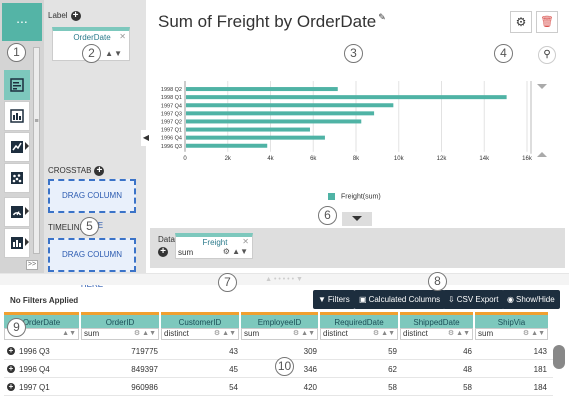 The image size is (569, 404). I want to click on cell-shippeddate: 58, so click(467, 387).